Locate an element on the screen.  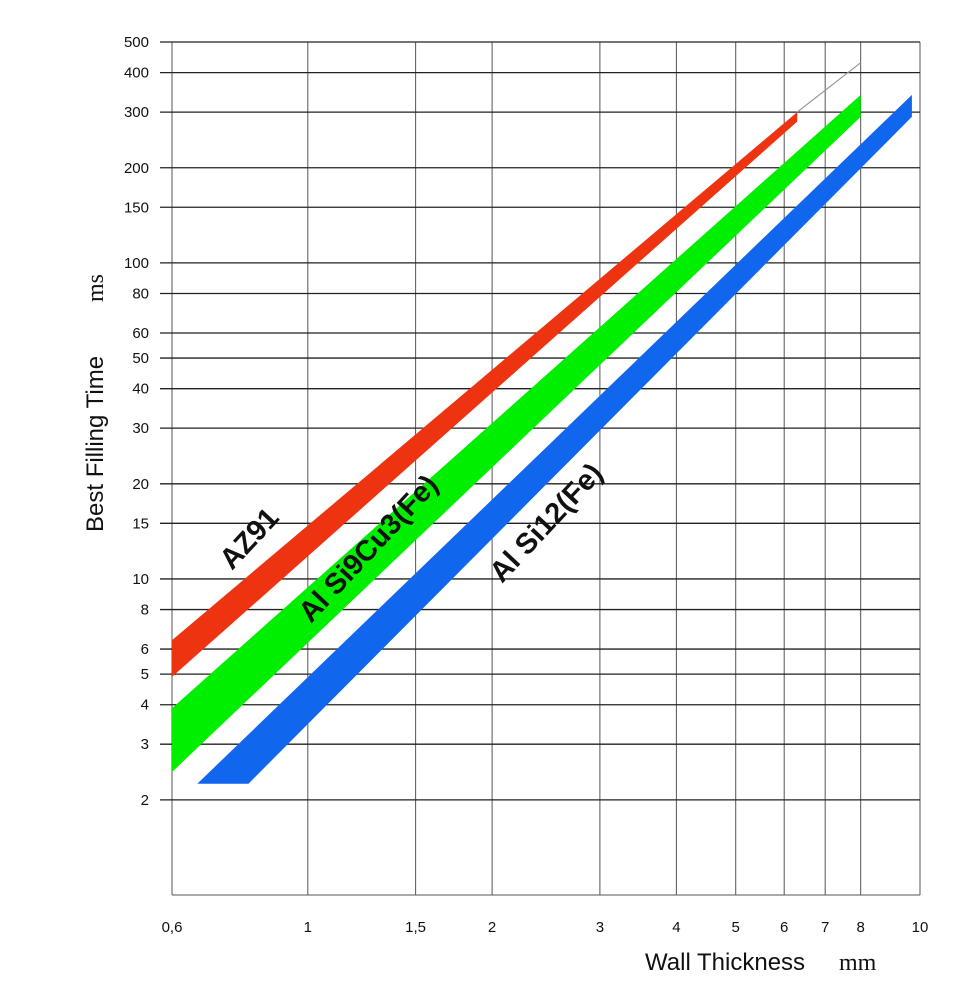
x-tick-labels: 0,6 1 1,5 2 3 4 5 6 7 8 10 is located at coordinates (545, 927).